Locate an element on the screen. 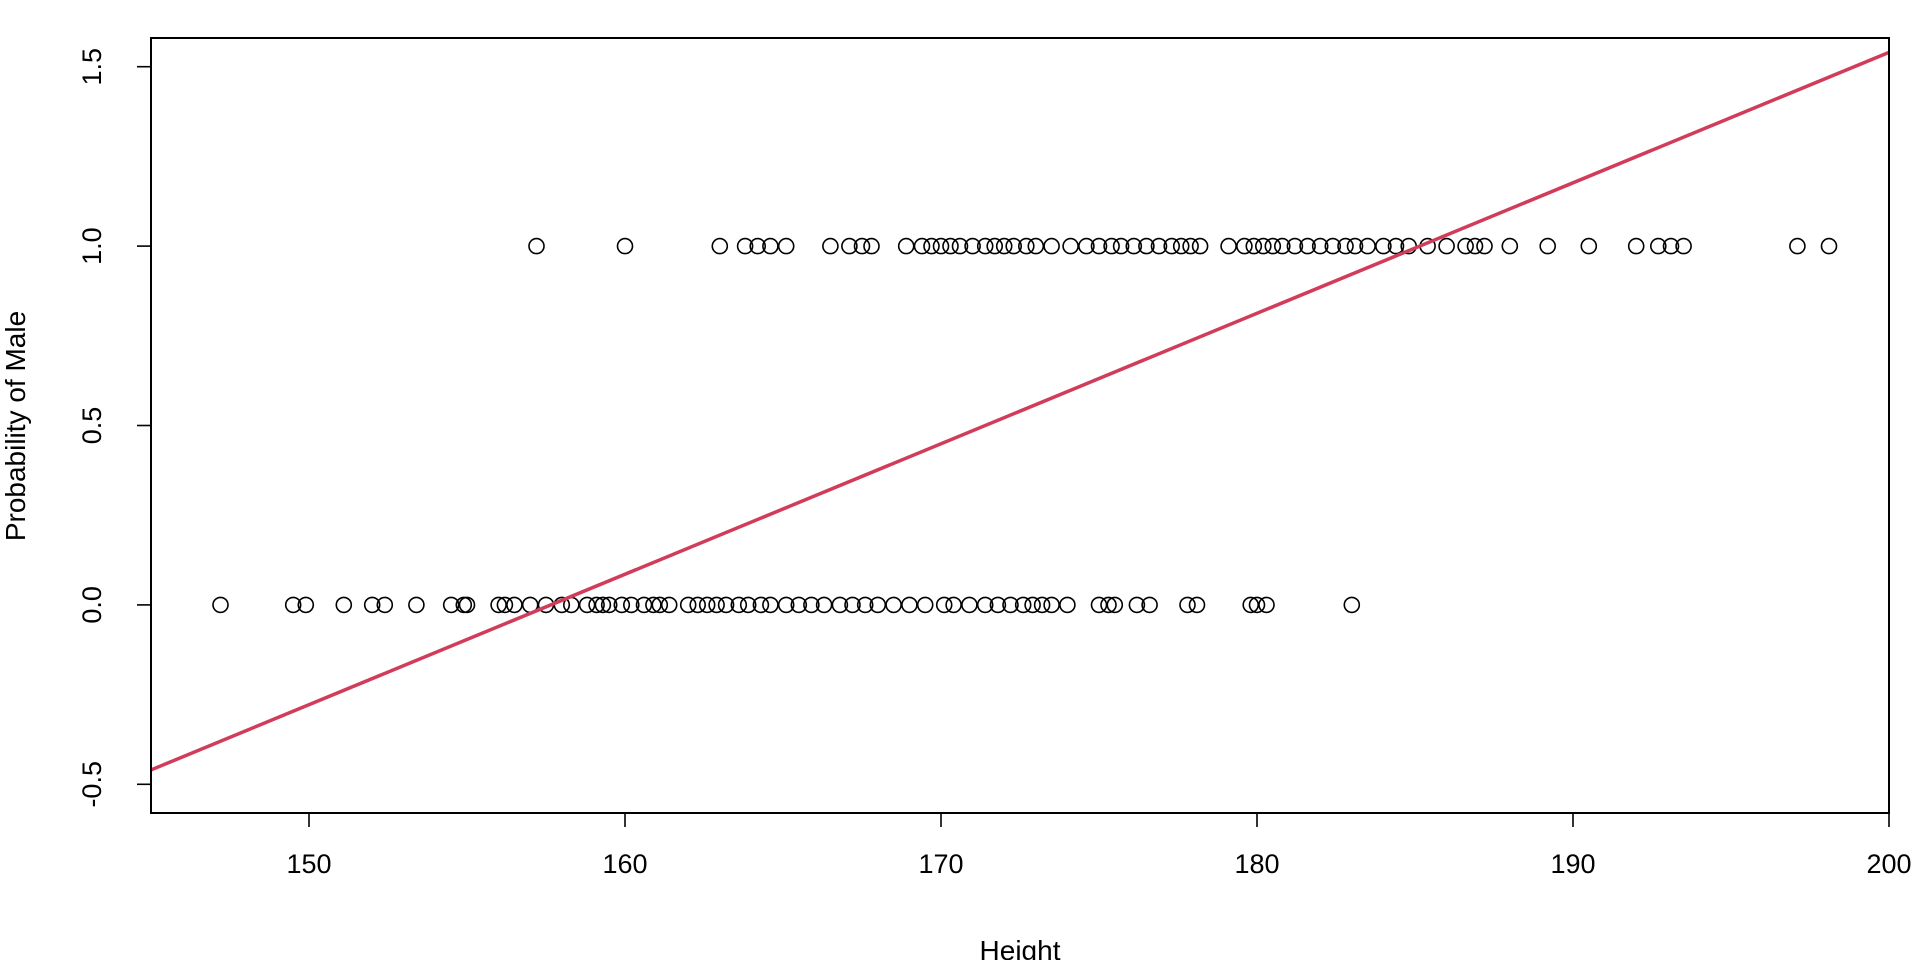 Image resolution: width=1920 pixels, height=960 pixels. y-tick-label: -0.5 is located at coordinates (92, 784).